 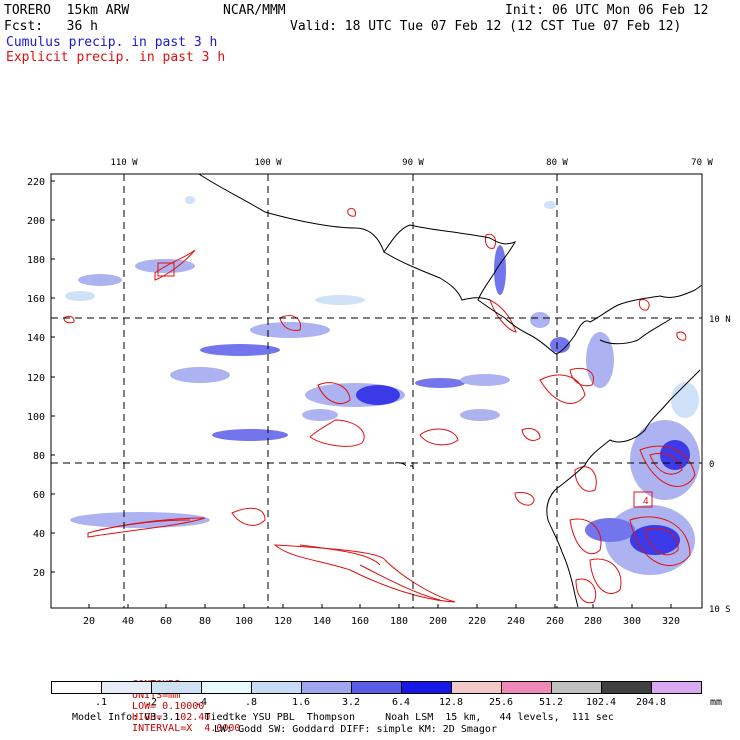 What do you see at coordinates (53, 376) in the screenshot?
I see `y-tick-marks` at bounding box center [53, 376].